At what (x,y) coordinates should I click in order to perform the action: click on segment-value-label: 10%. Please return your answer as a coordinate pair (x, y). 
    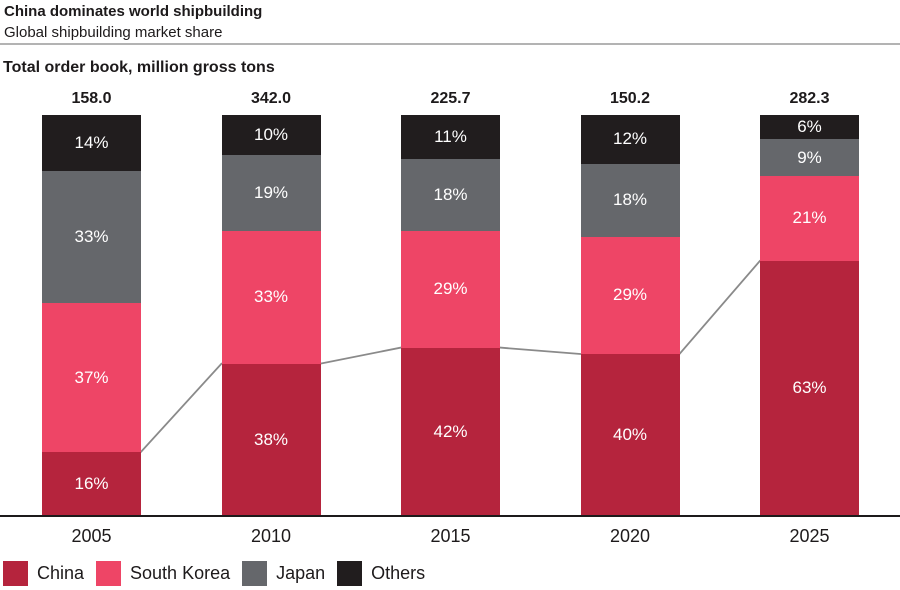
    Looking at the image, I should click on (271, 135).